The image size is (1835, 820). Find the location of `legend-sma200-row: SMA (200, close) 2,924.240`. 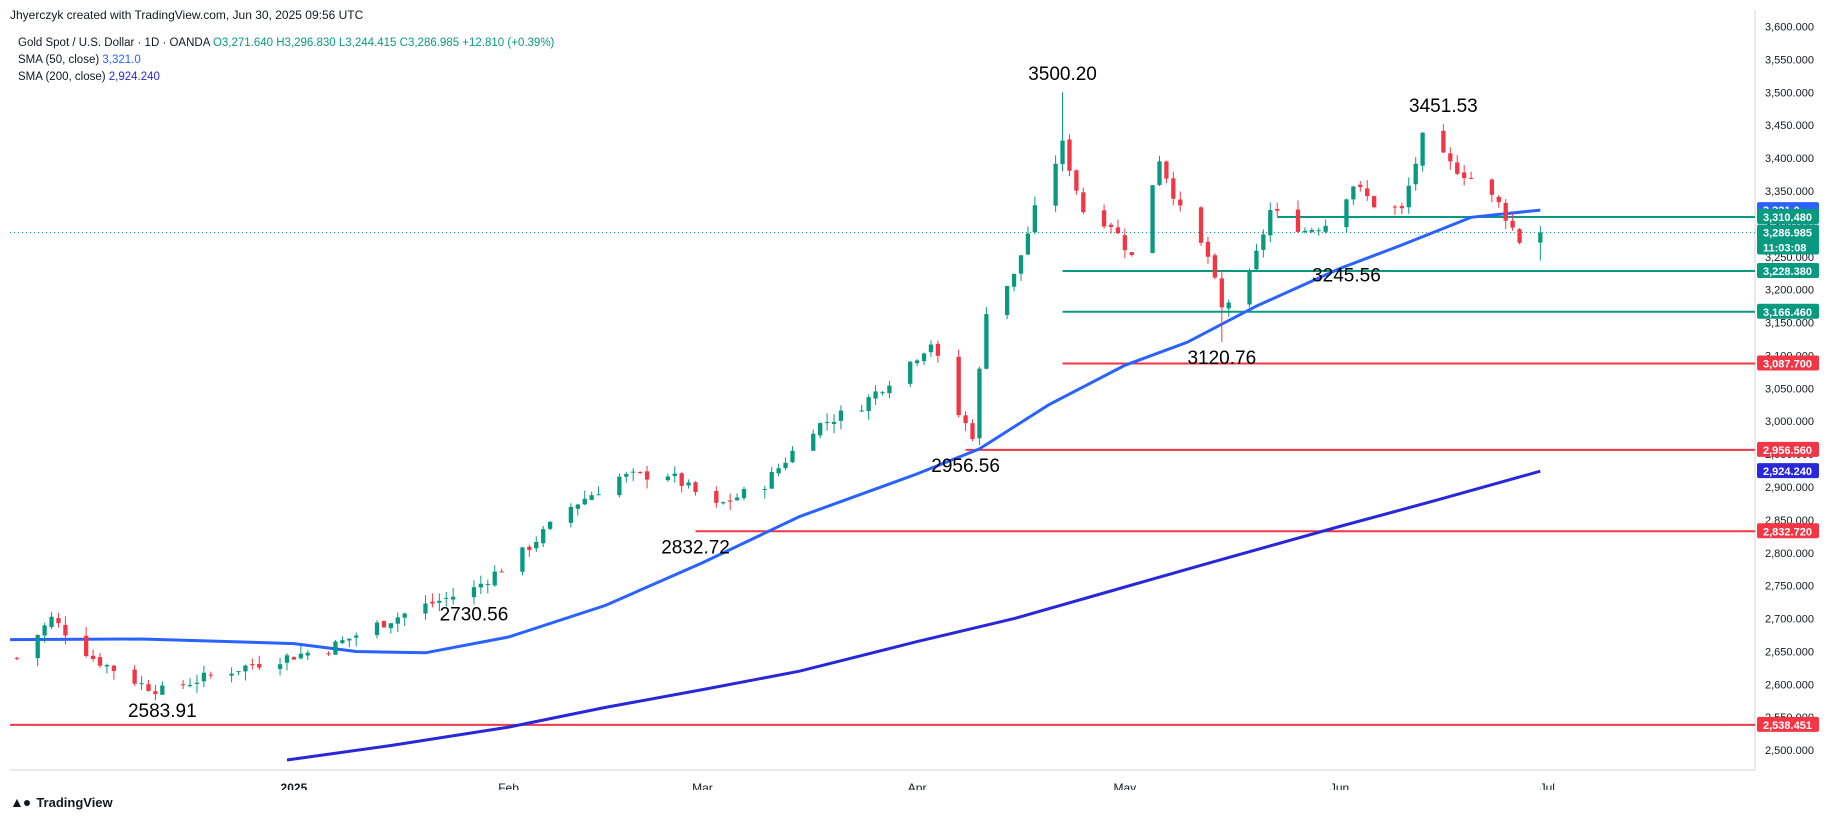

legend-sma200-row: SMA (200, close) 2,924.240 is located at coordinates (286, 77).